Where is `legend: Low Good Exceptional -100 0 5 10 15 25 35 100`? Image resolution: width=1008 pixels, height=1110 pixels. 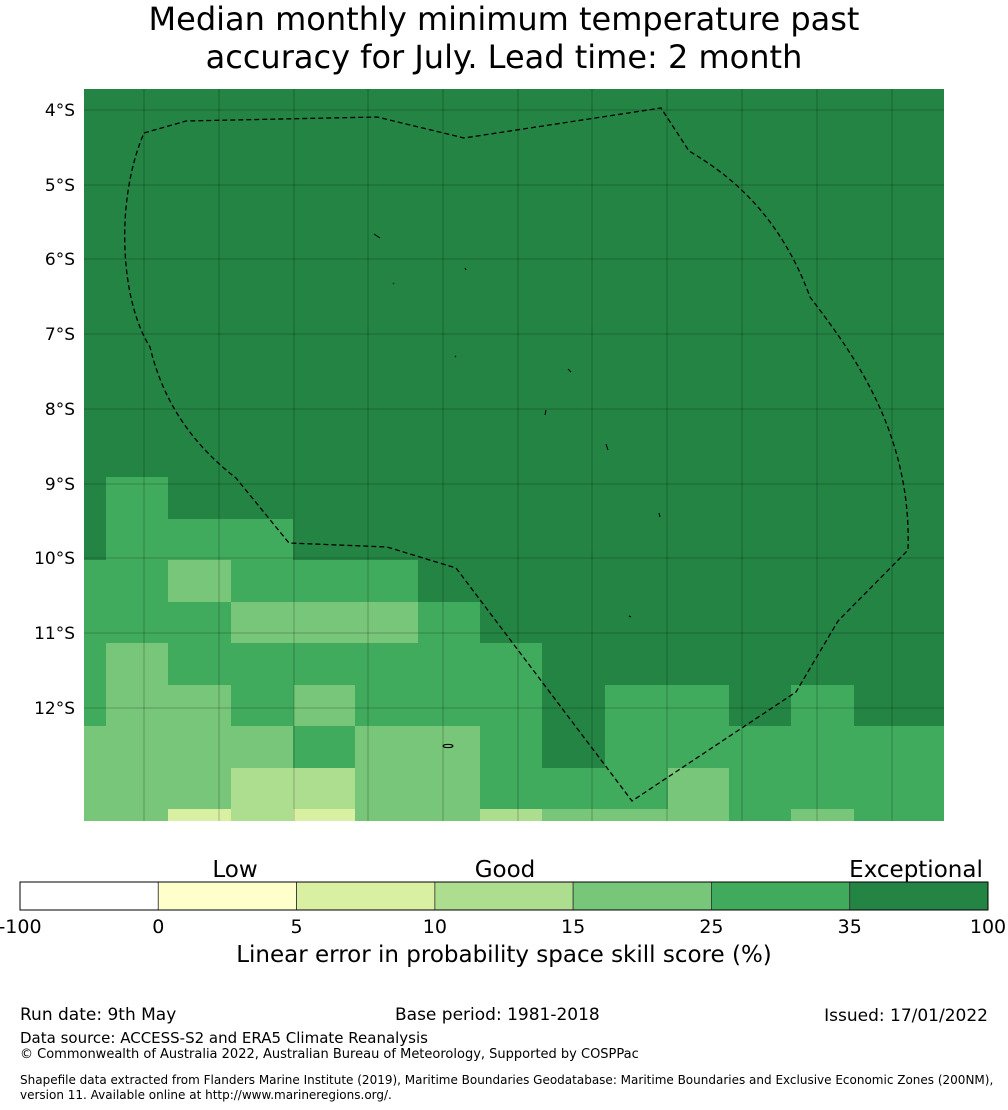
legend: Low Good Exceptional -100 0 5 10 15 25 35 100 is located at coordinates (503, 897).